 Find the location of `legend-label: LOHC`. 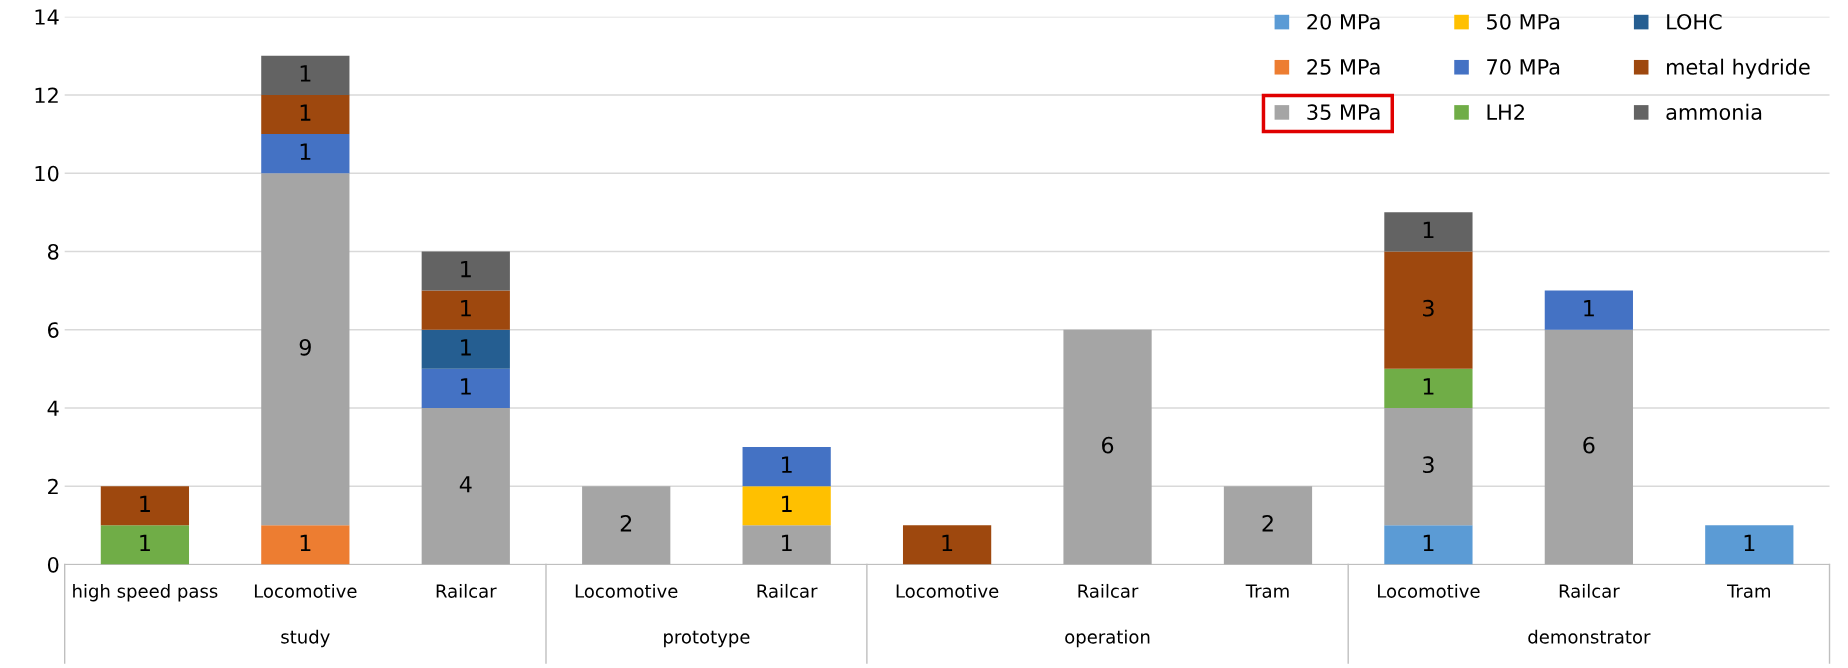

legend-label: LOHC is located at coordinates (1694, 21).